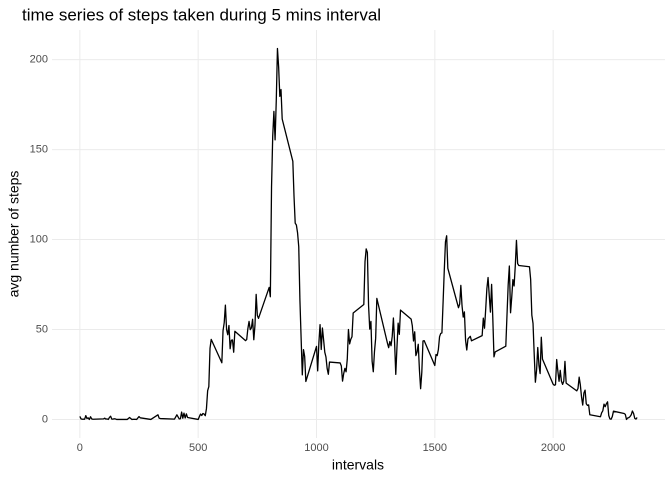 This screenshot has height=480, width=672. I want to click on x-tick-label: 500, so click(198, 448).